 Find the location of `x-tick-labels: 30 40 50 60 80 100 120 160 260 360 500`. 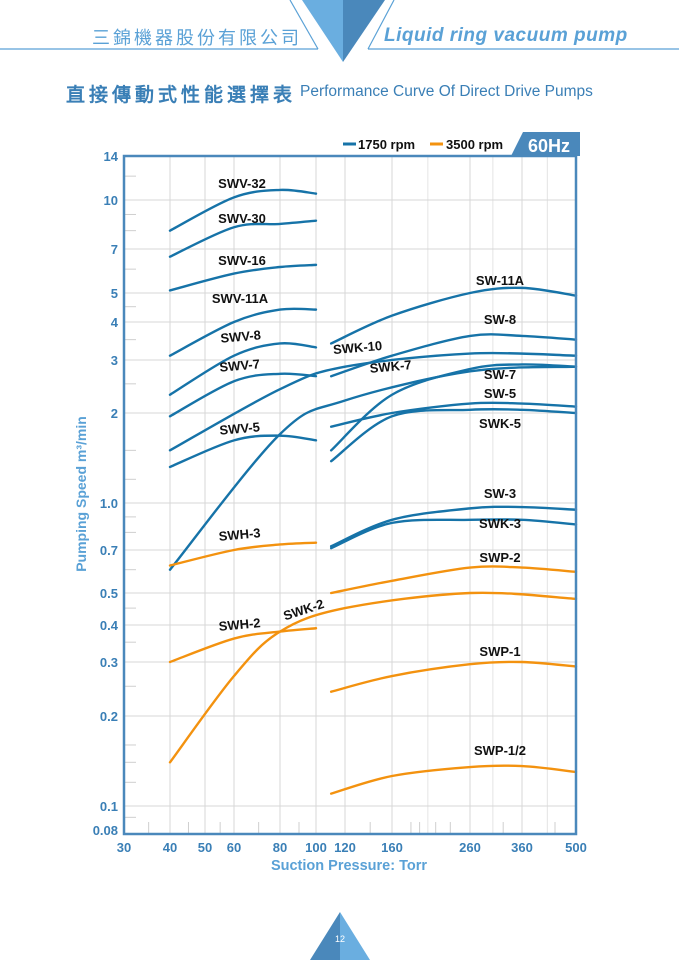

x-tick-labels: 30 40 50 60 80 100 120 160 260 360 500 is located at coordinates (352, 847).